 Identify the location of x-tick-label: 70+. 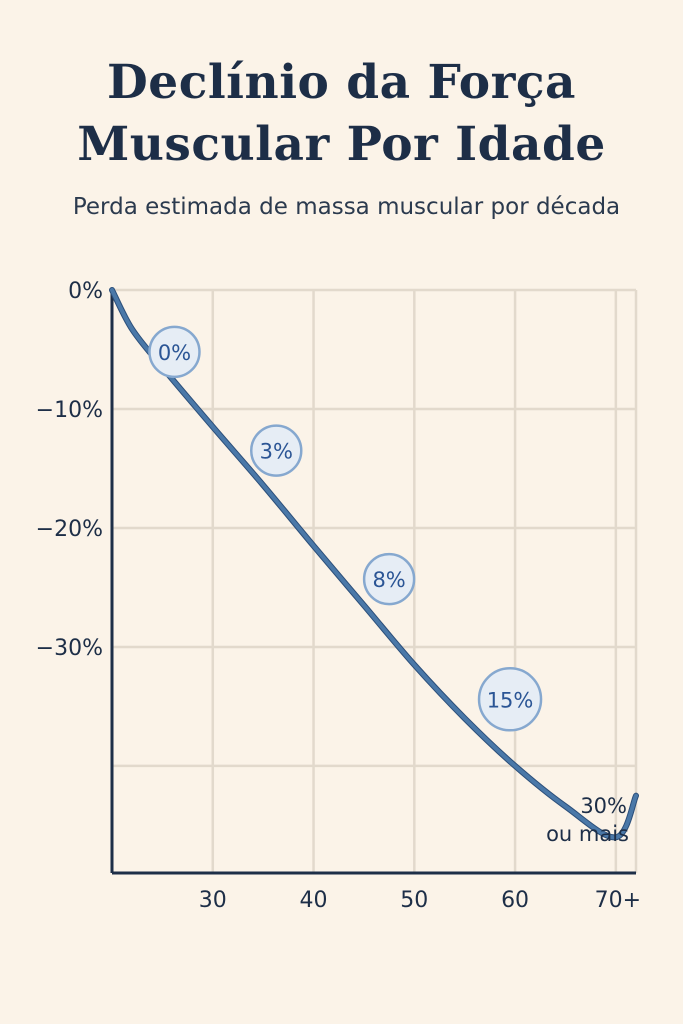
(618, 900).